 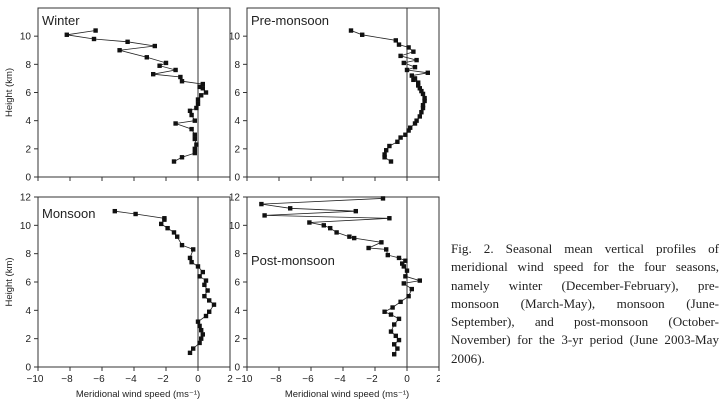 I want to click on p3-ytick-label: 8, so click(x=28, y=254).